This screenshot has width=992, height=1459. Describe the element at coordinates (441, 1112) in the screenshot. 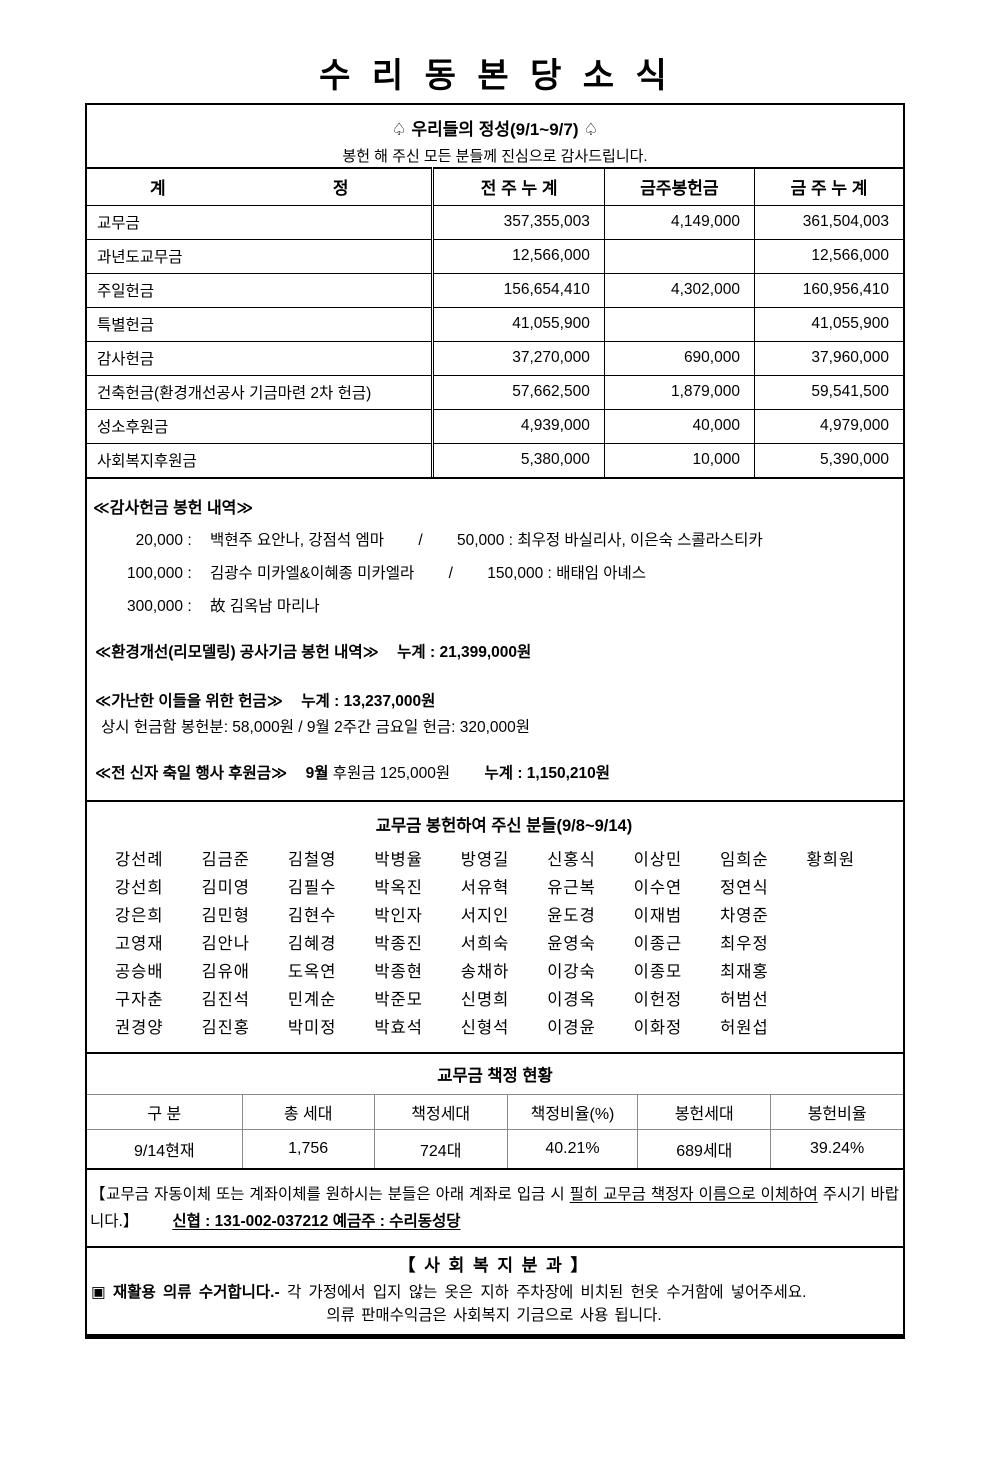

I see `assess-col-assessed: 책정세대` at that location.